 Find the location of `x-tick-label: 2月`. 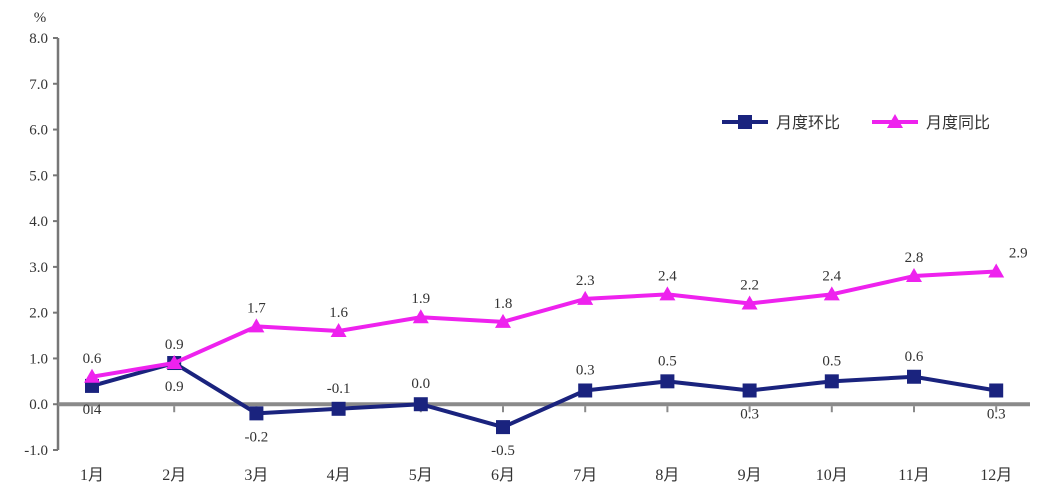

x-tick-label: 2月 is located at coordinates (174, 475).